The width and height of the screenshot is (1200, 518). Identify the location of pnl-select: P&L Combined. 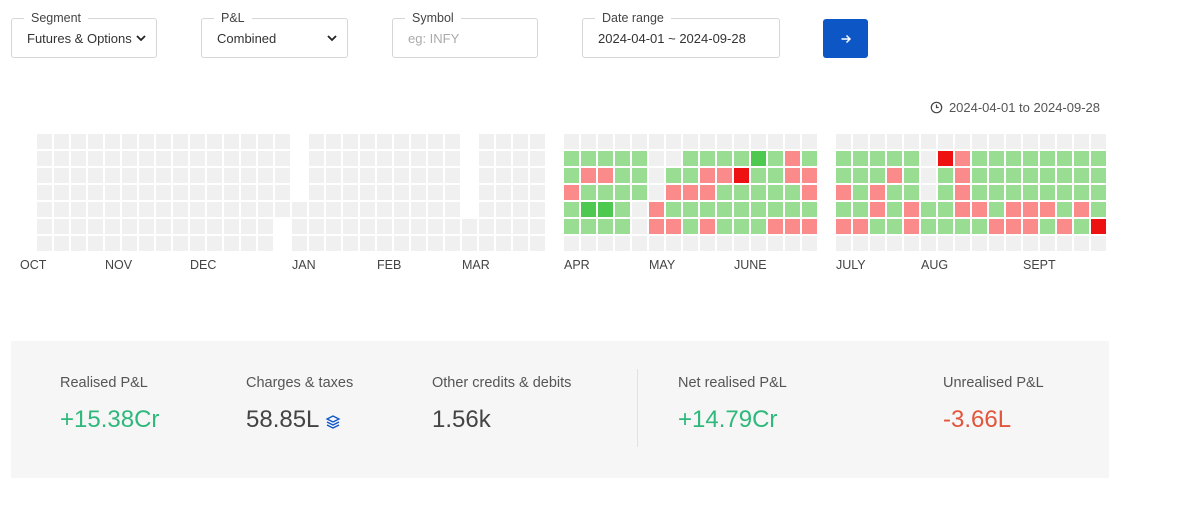
(274, 34).